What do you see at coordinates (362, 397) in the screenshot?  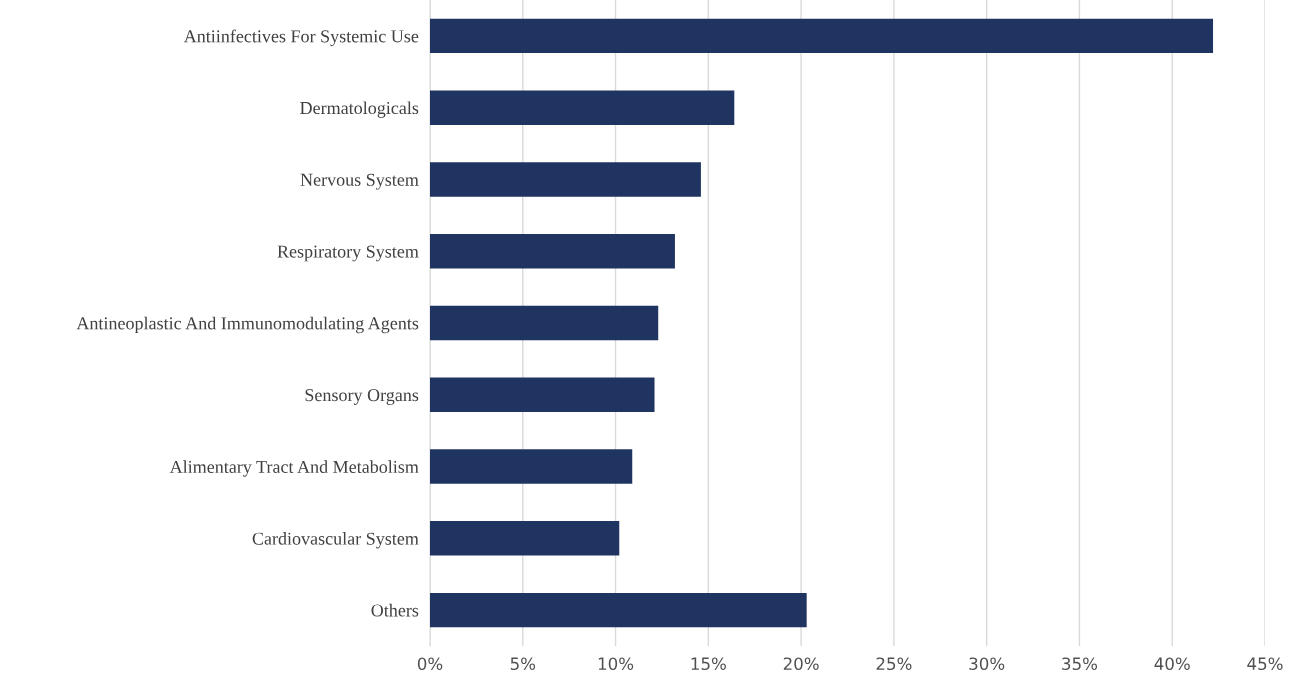 I see `y-tick-label: Sensory Organs` at bounding box center [362, 397].